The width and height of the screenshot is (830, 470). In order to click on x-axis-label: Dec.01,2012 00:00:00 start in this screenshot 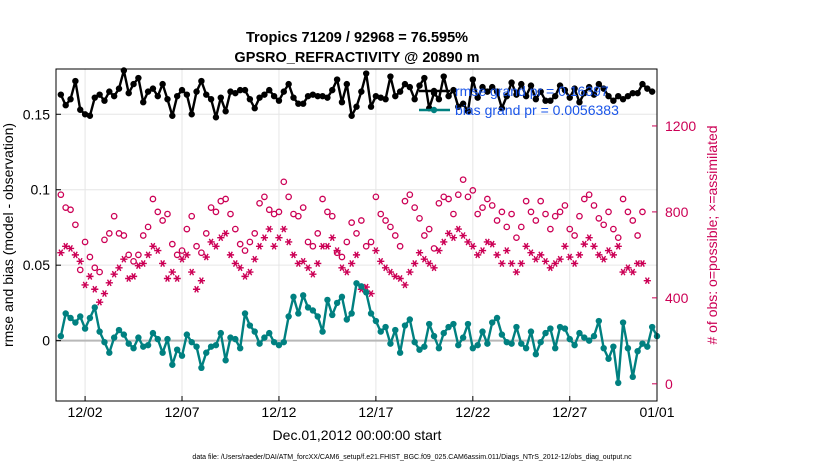, I will do `click(357, 435)`.